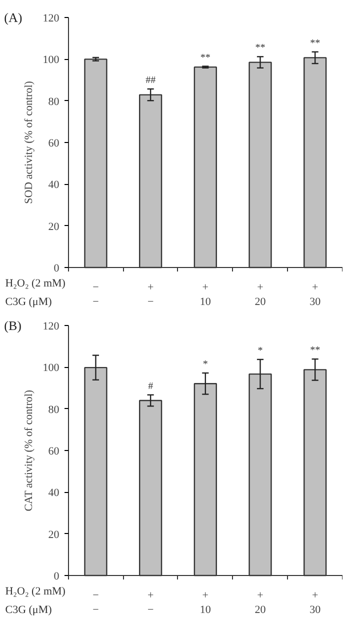  Describe the element at coordinates (13, 325) in the screenshot. I see `chart-title: (B)` at that location.